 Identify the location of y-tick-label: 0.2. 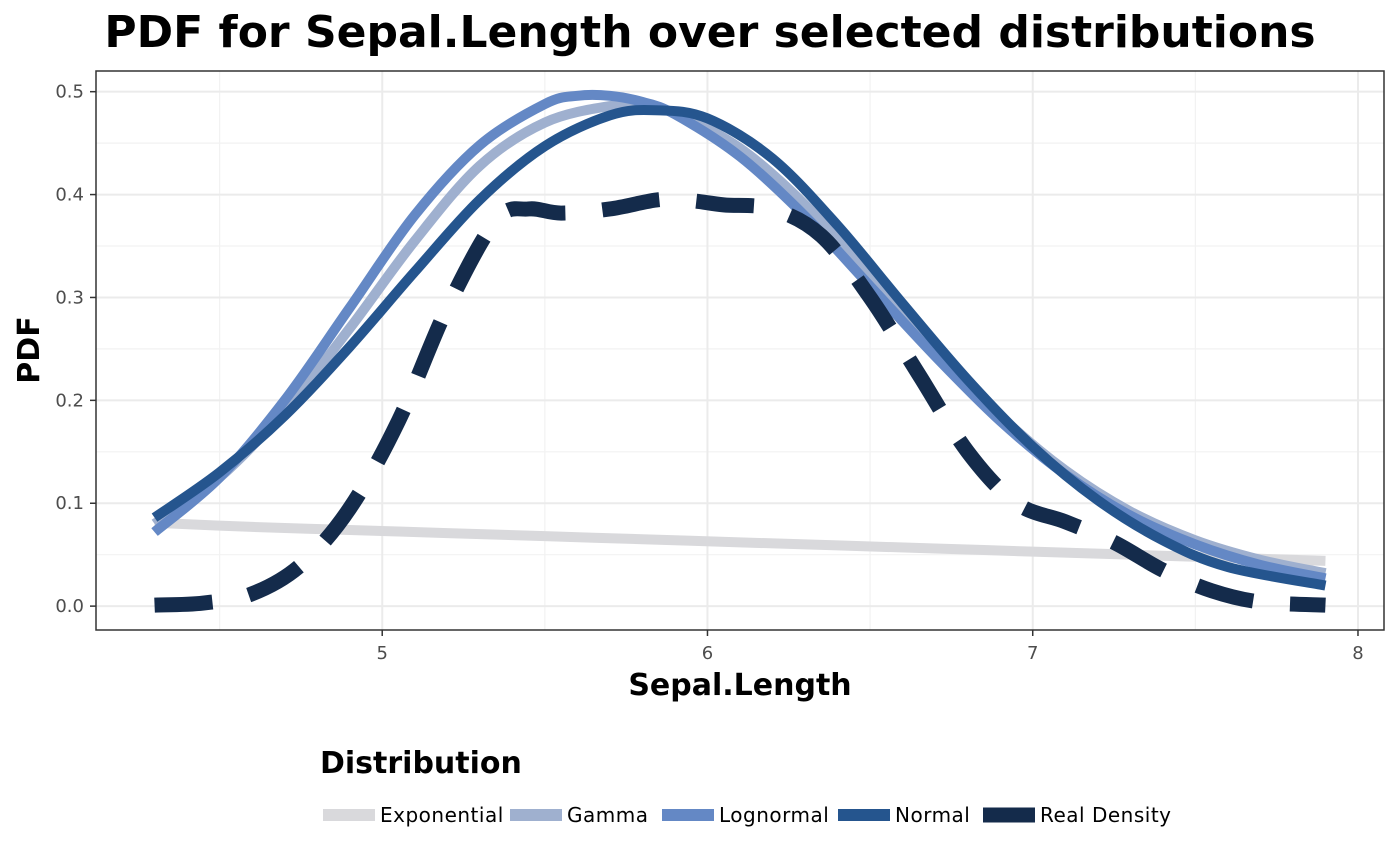
(69, 400).